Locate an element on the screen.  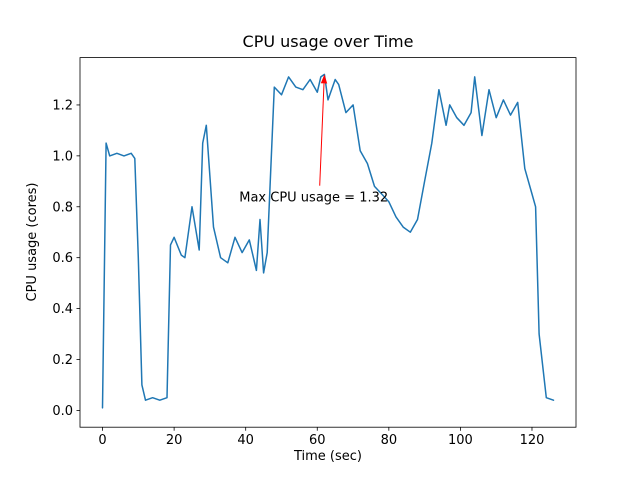
annotation-arrow is located at coordinates (322, 134).